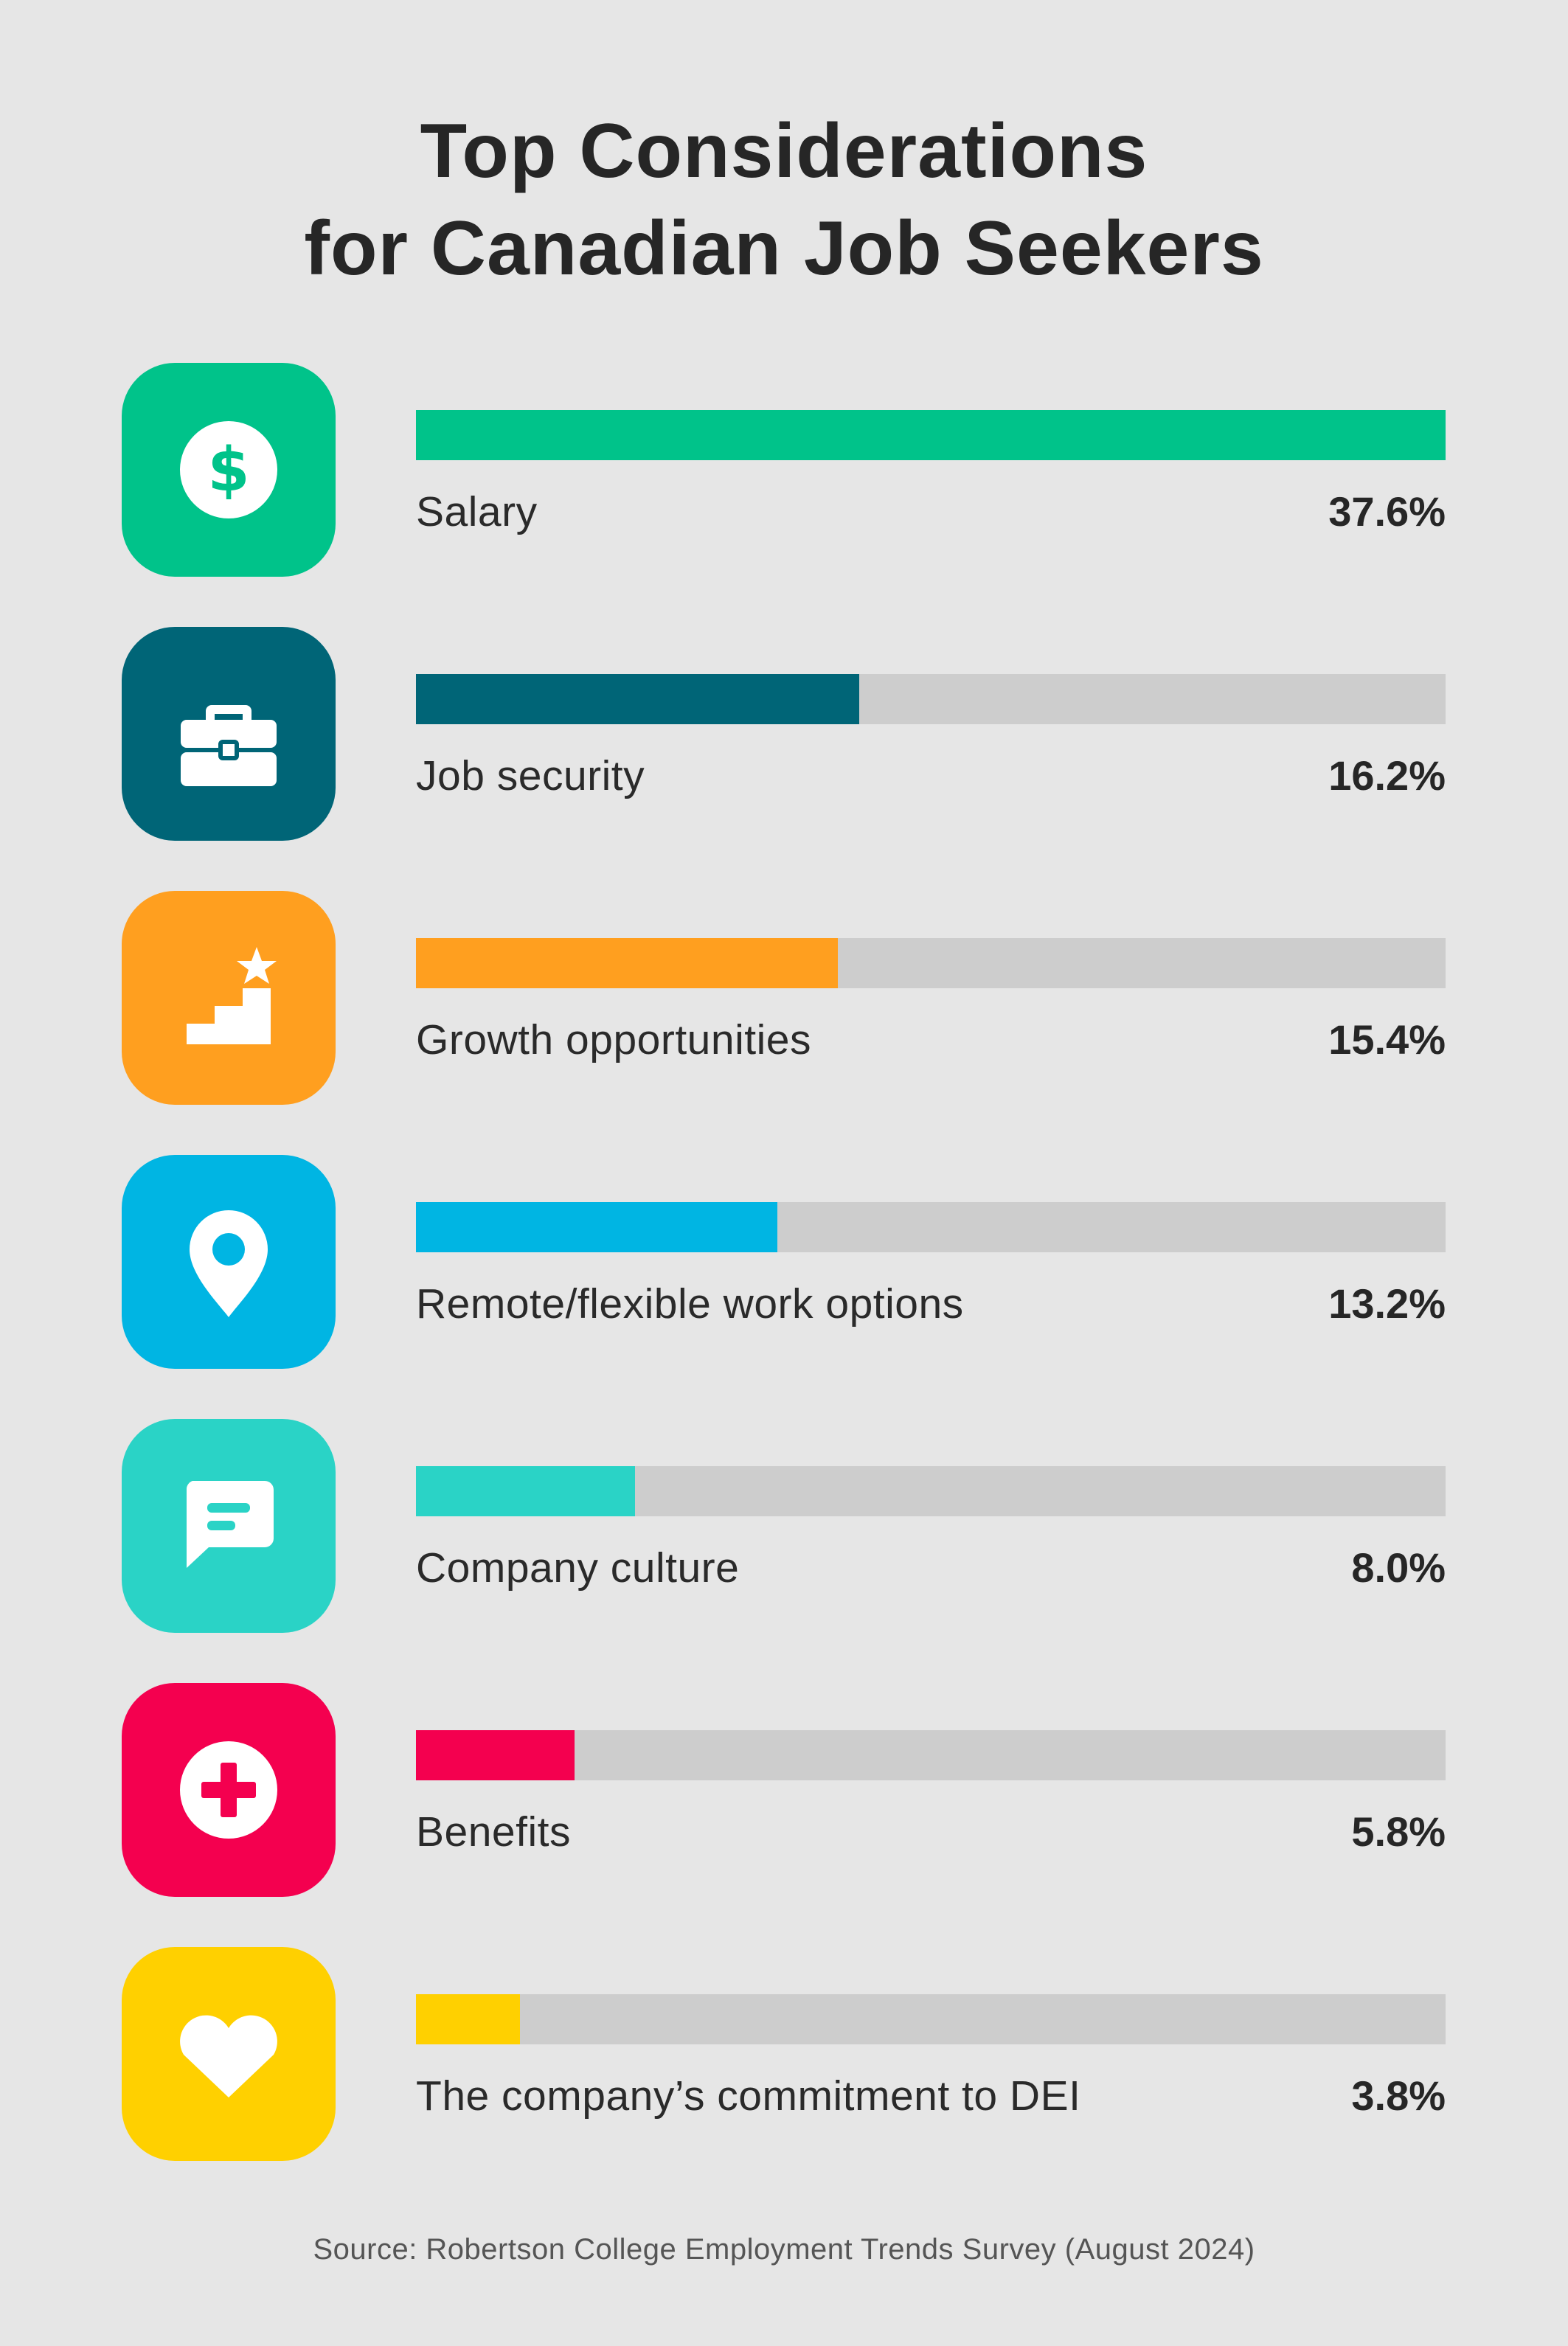  Describe the element at coordinates (1387, 1303) in the screenshot. I see `value-label: 13.2%` at that location.